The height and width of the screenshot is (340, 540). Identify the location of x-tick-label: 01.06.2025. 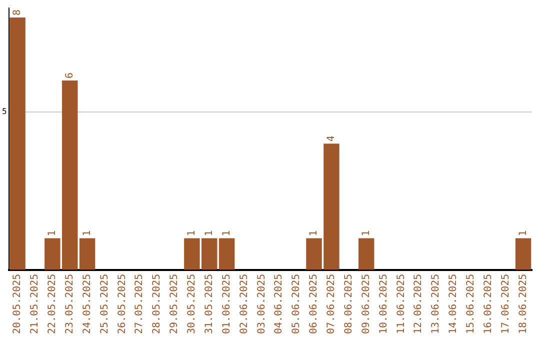
(226, 304).